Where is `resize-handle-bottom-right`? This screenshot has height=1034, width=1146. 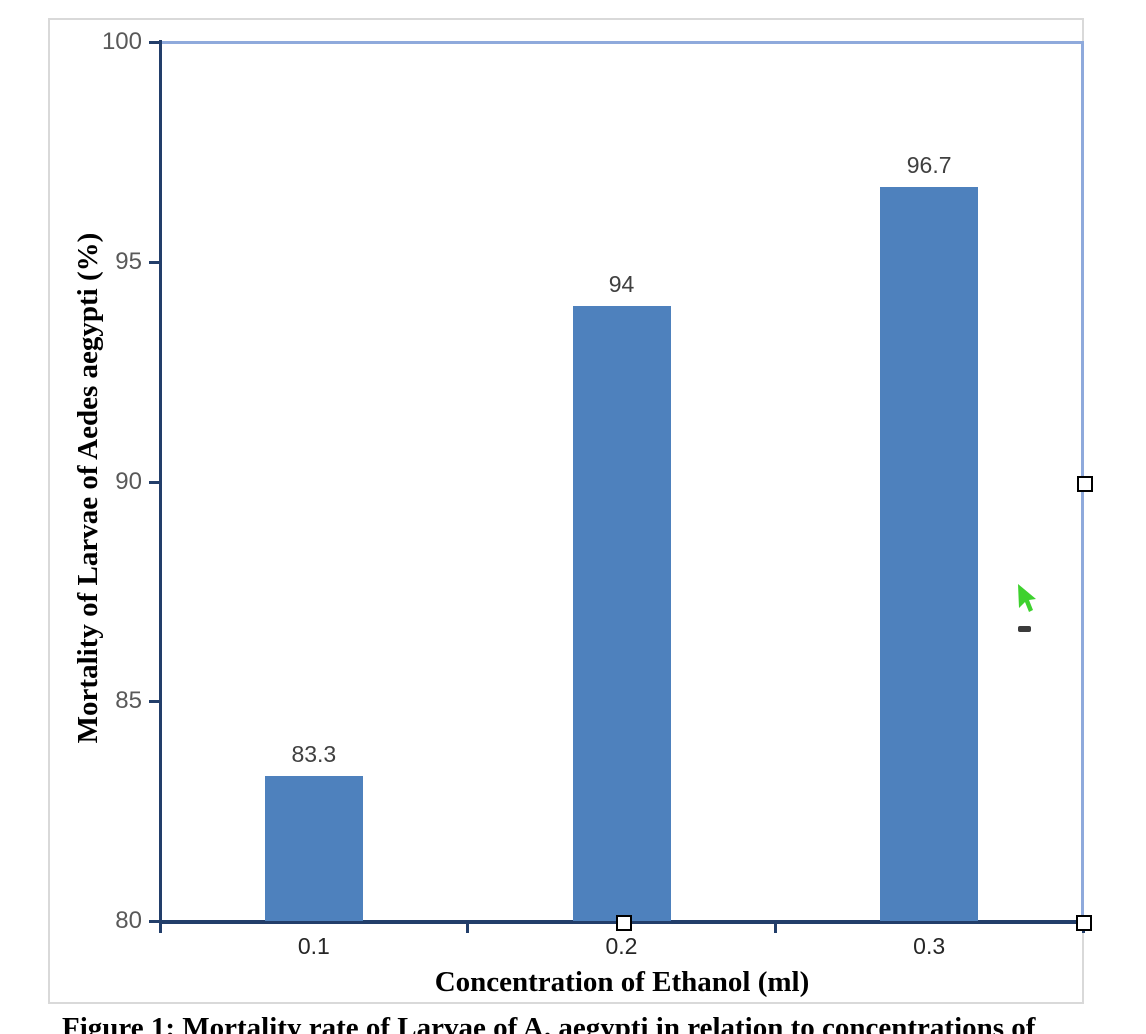
resize-handle-bottom-right is located at coordinates (1084, 923).